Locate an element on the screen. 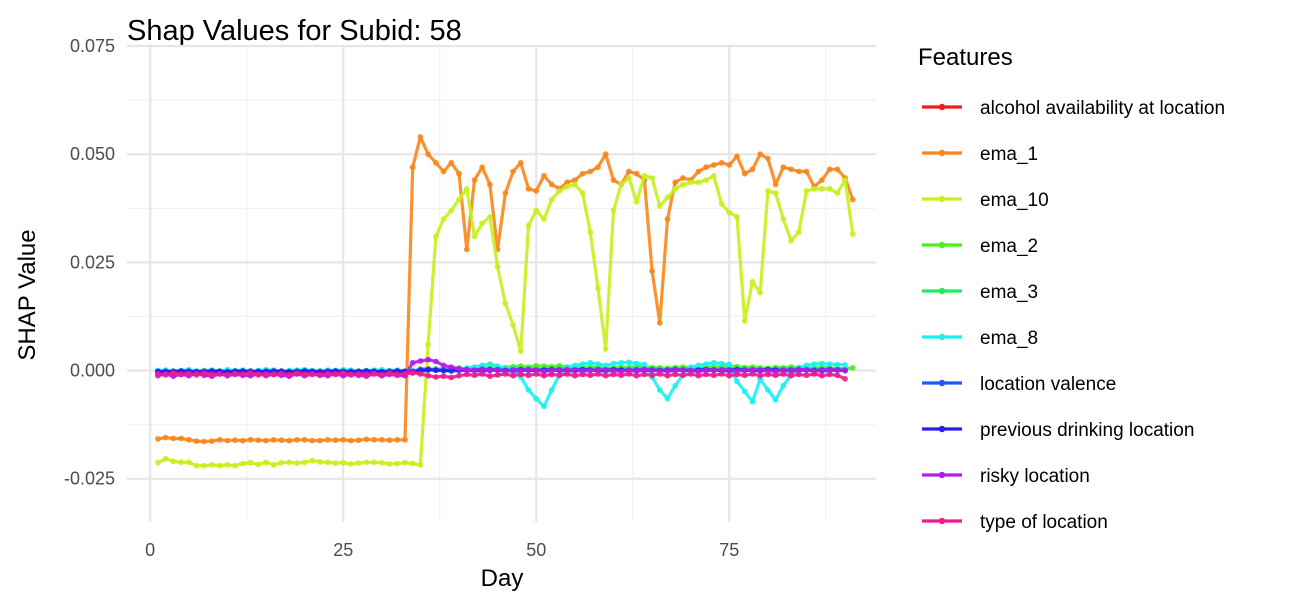 The image size is (1312, 608). y-tick-label: 0.000 is located at coordinates (92, 371).